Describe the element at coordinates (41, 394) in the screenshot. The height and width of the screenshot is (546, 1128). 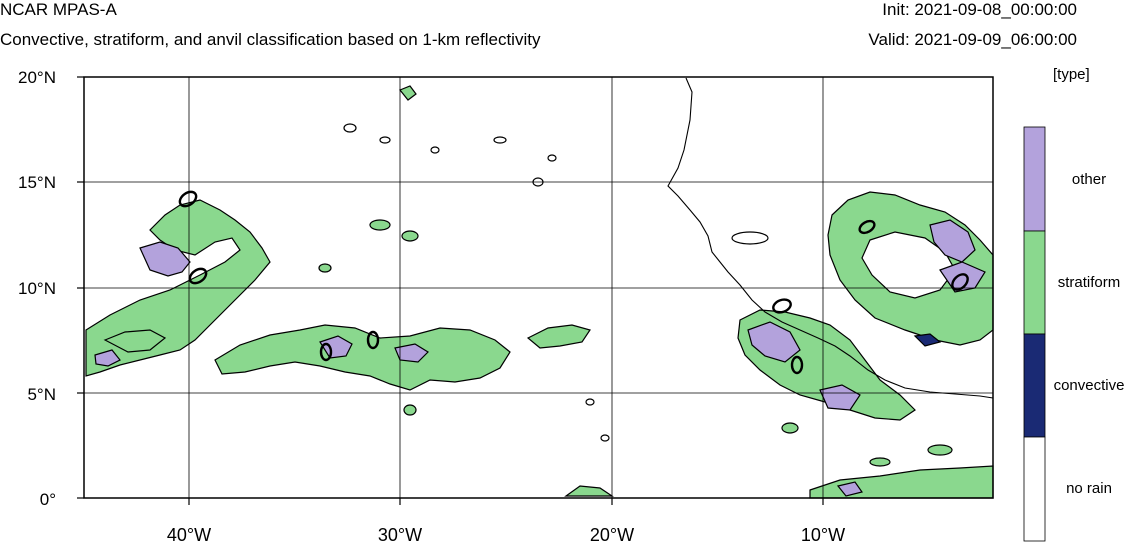
I see `lat-label-5n: 5°N` at that location.